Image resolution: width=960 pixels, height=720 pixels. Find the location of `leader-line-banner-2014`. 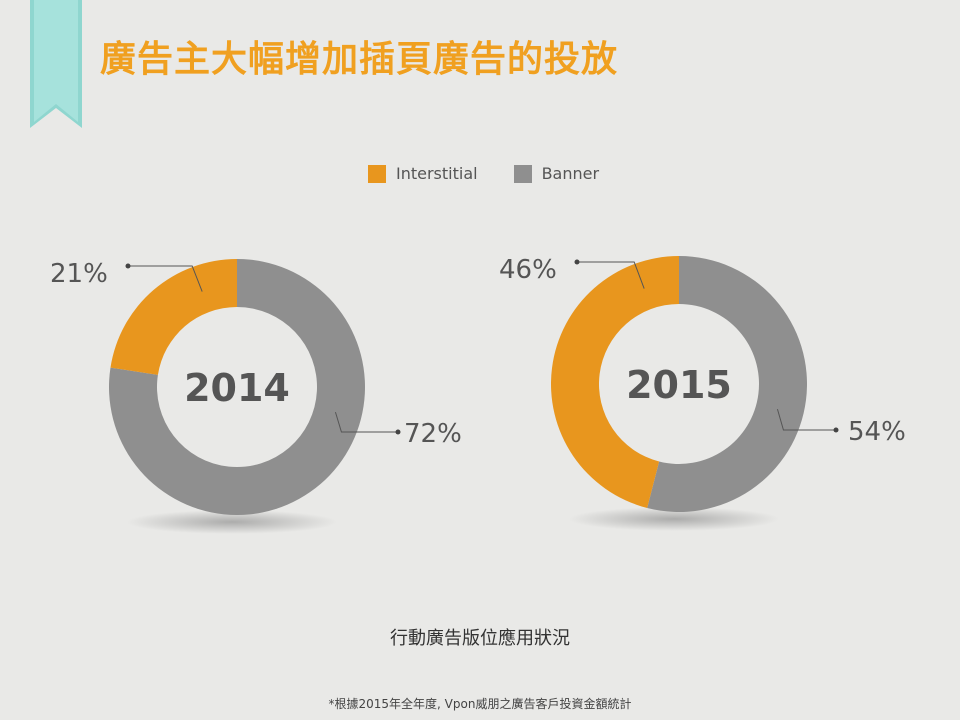

leader-line-banner-2014 is located at coordinates (366, 422).